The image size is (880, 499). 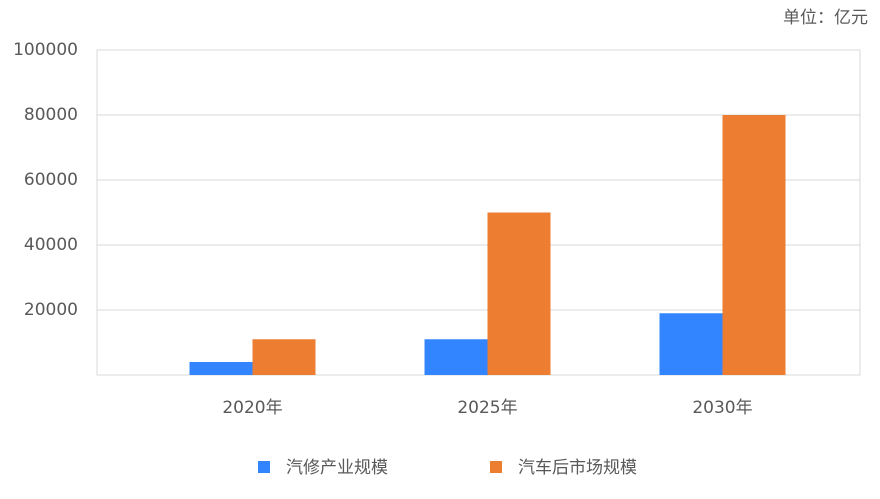 What do you see at coordinates (722, 408) in the screenshot?
I see `x-tick-label: 2030年` at bounding box center [722, 408].